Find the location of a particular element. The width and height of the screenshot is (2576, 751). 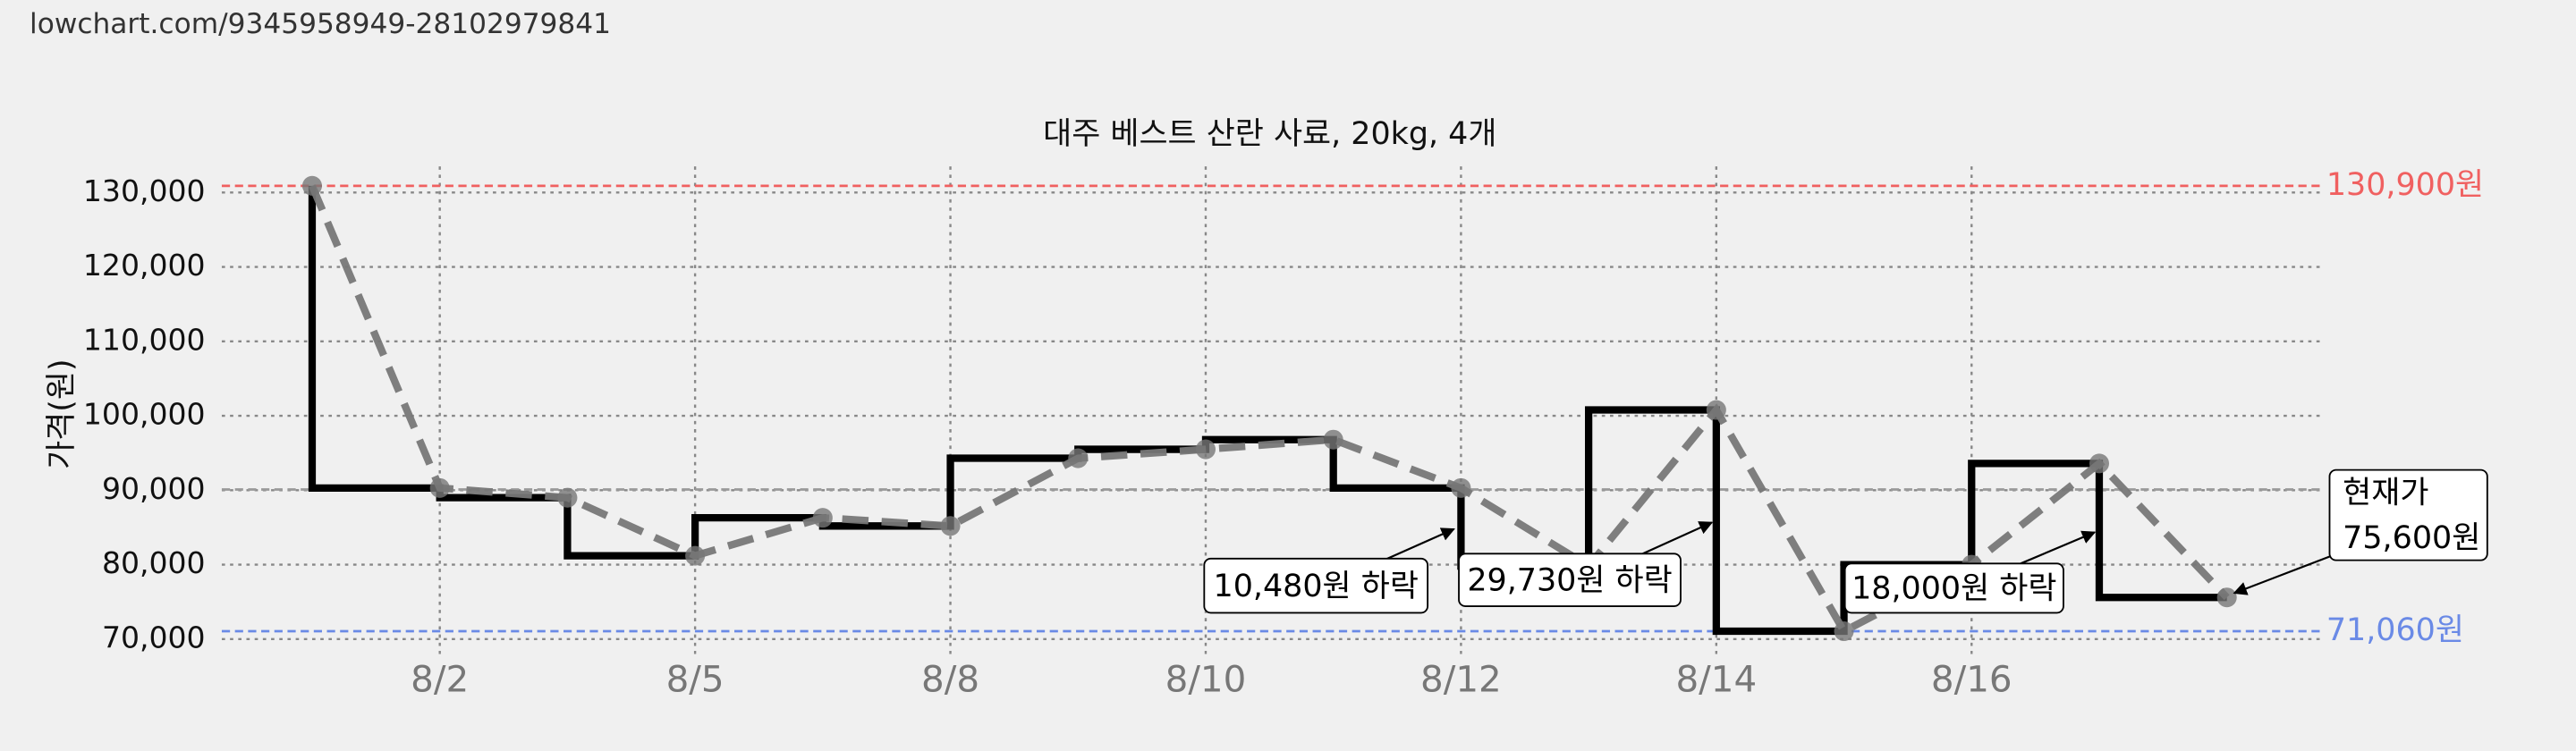

annotation-text: 현재가 is located at coordinates (2385, 493).